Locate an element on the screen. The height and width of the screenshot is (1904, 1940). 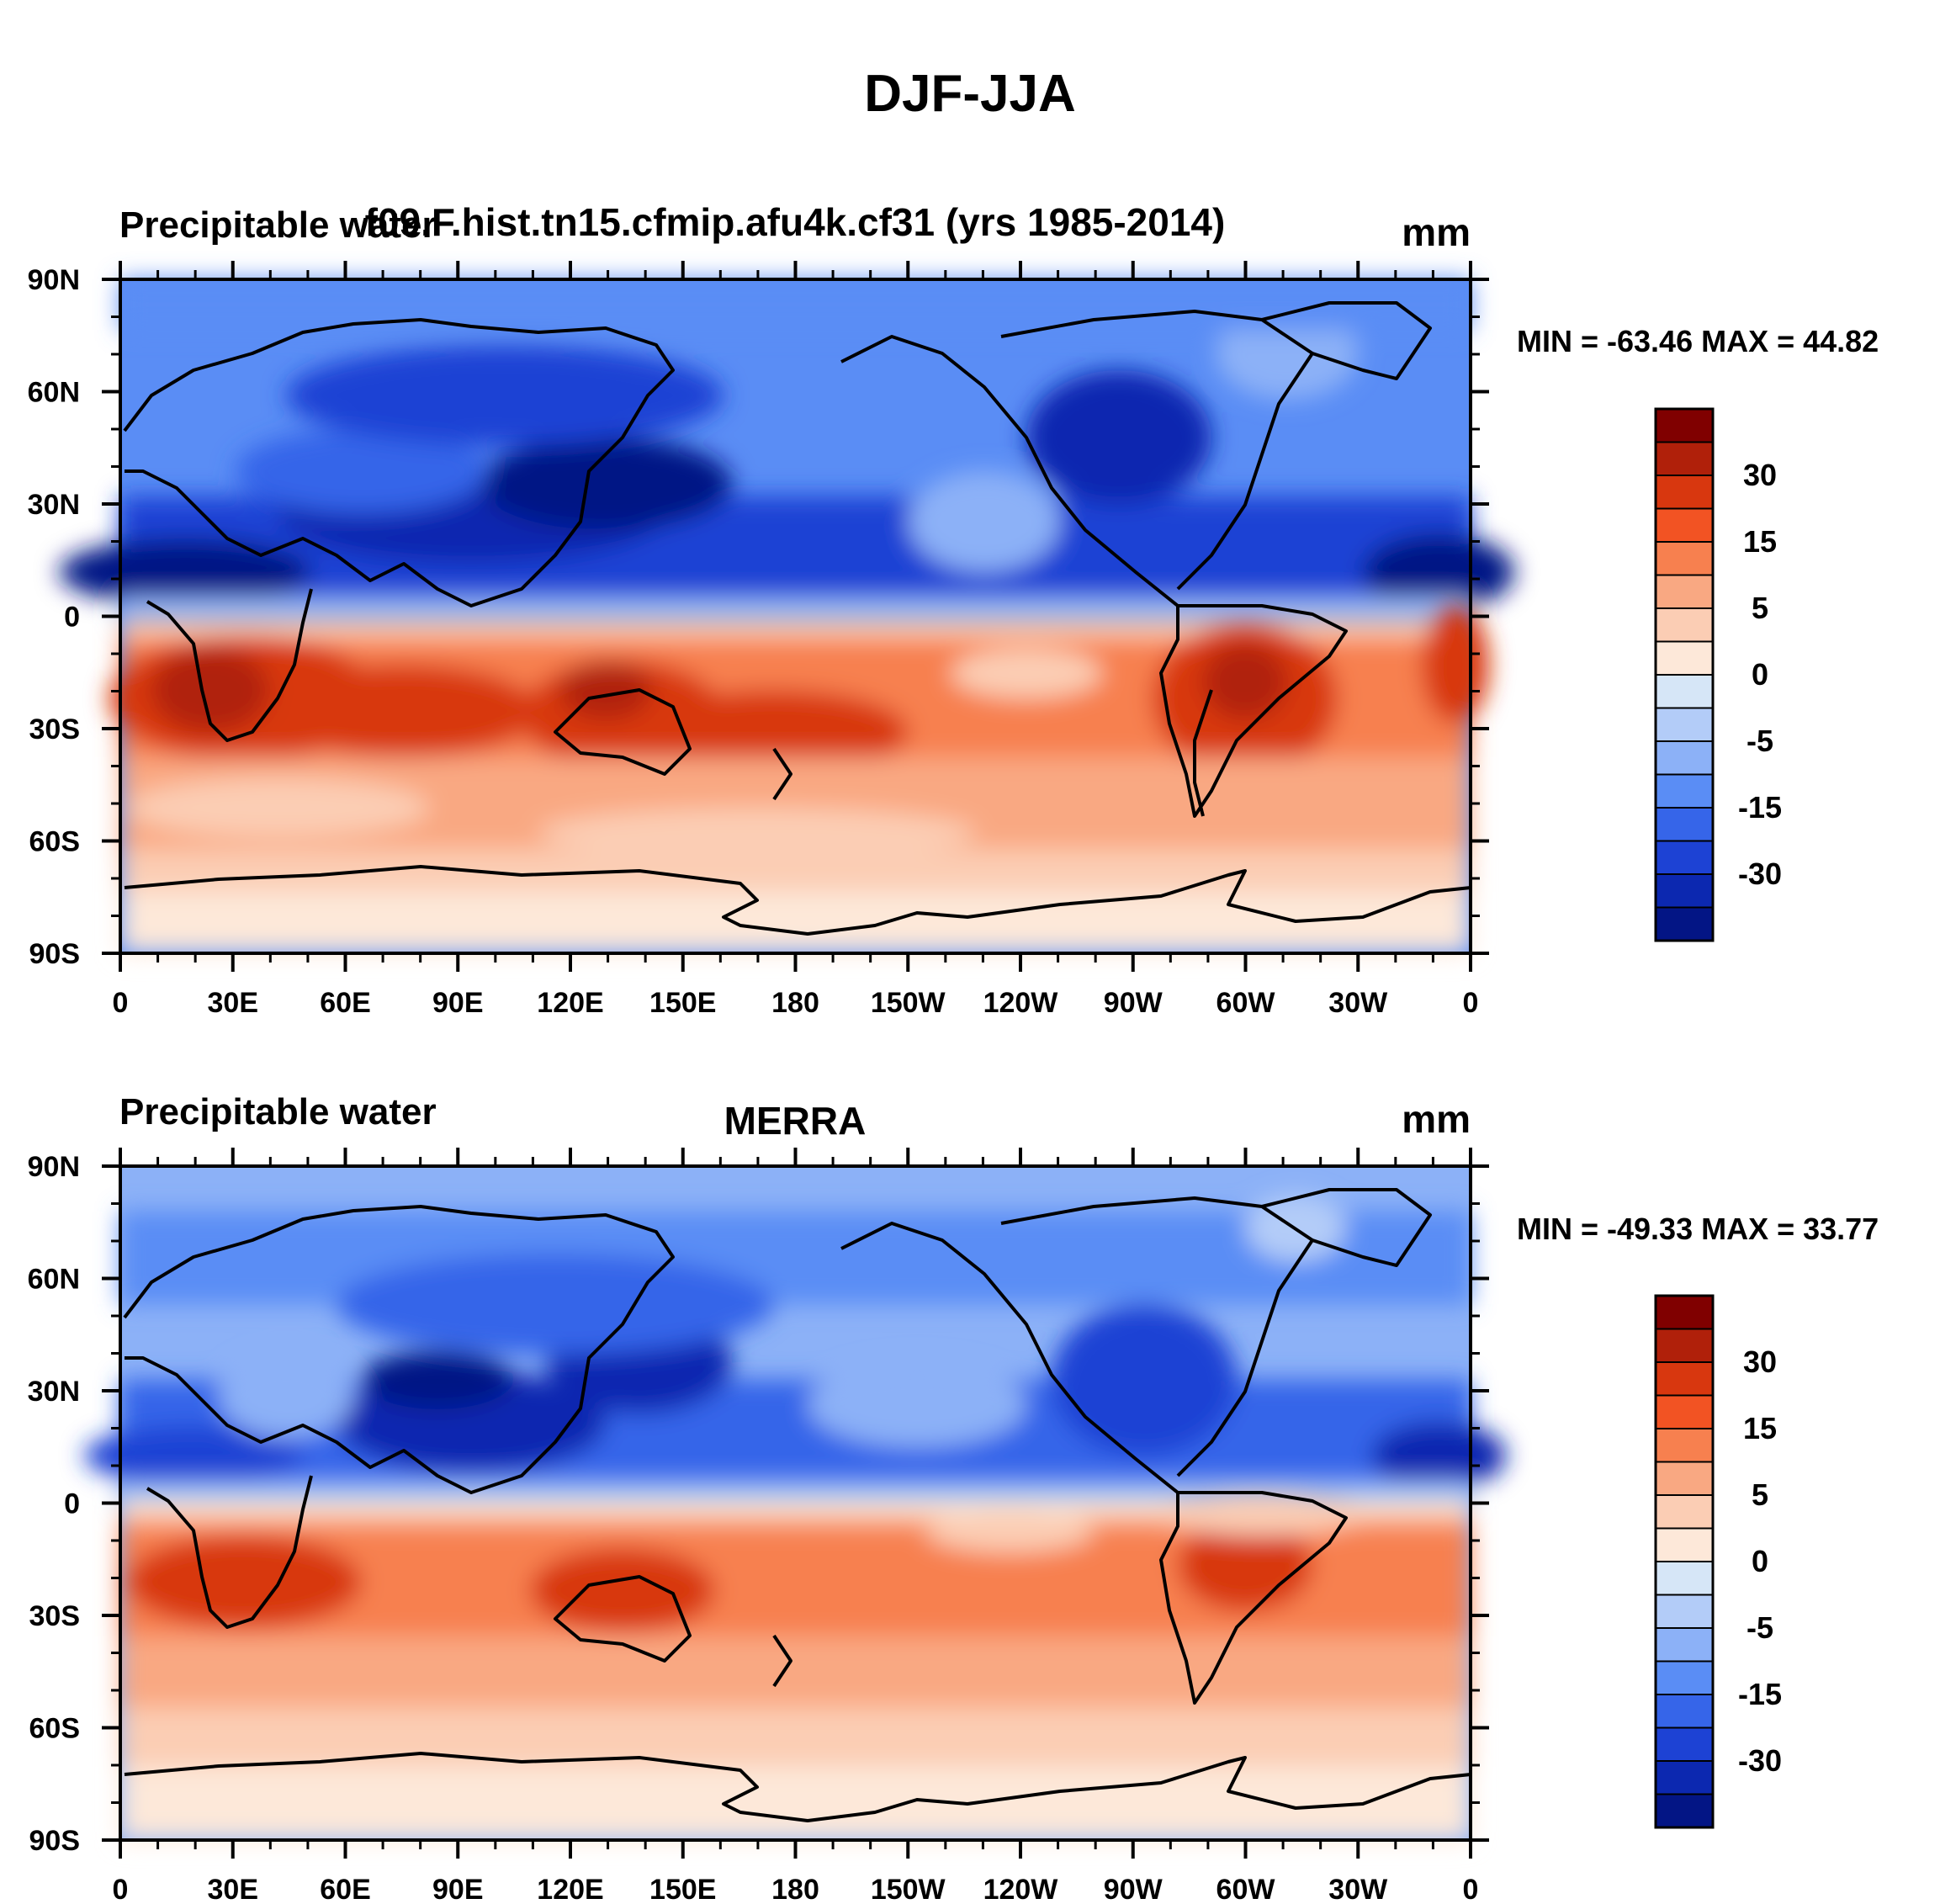
panel-merra-case: MERRA is located at coordinates (796, 1121).